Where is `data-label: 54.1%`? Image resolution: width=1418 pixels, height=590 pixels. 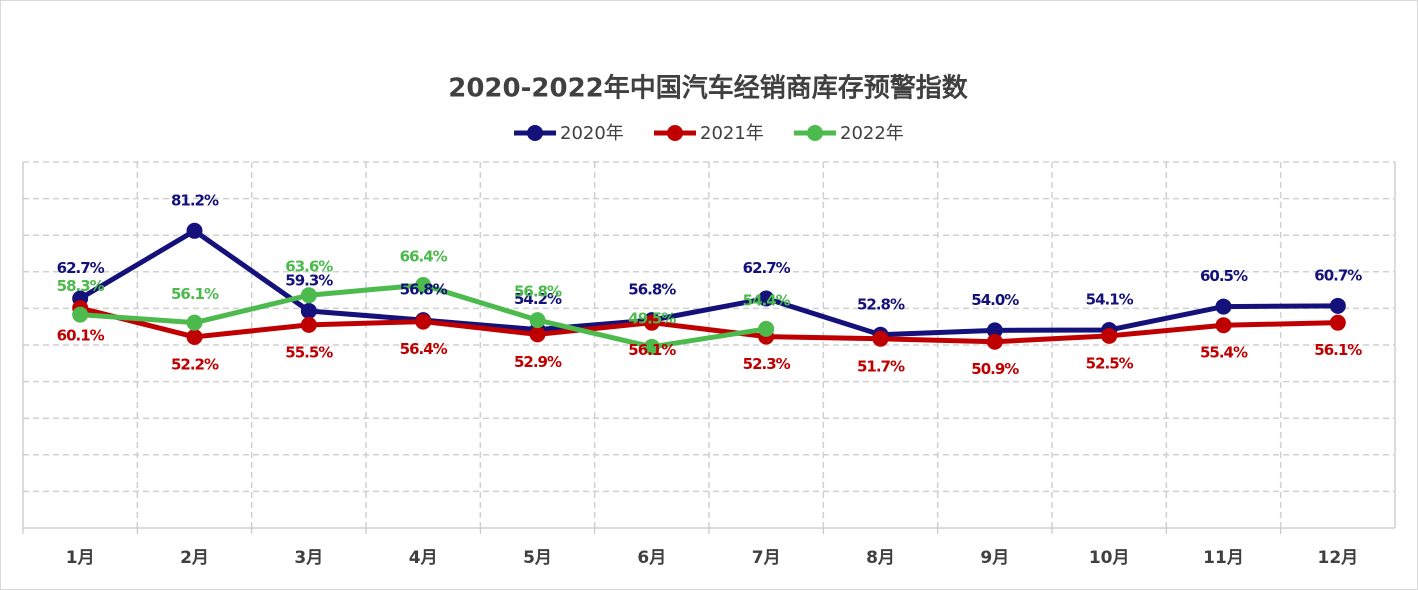
data-label: 54.1% is located at coordinates (1110, 299).